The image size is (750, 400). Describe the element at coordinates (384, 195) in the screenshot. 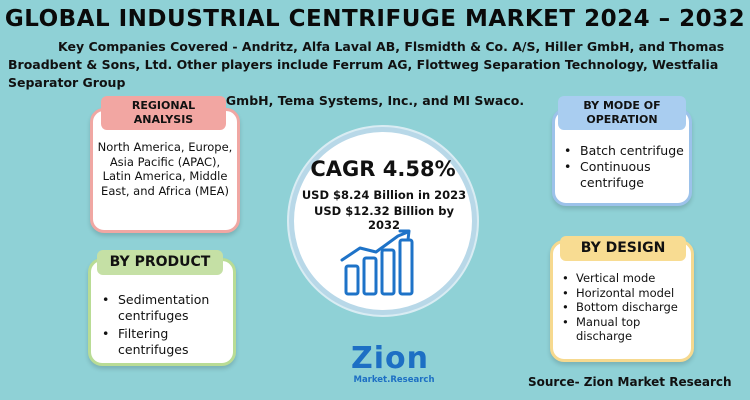

I see `market-value-2023: USD $8.24 Billion in 2023` at that location.